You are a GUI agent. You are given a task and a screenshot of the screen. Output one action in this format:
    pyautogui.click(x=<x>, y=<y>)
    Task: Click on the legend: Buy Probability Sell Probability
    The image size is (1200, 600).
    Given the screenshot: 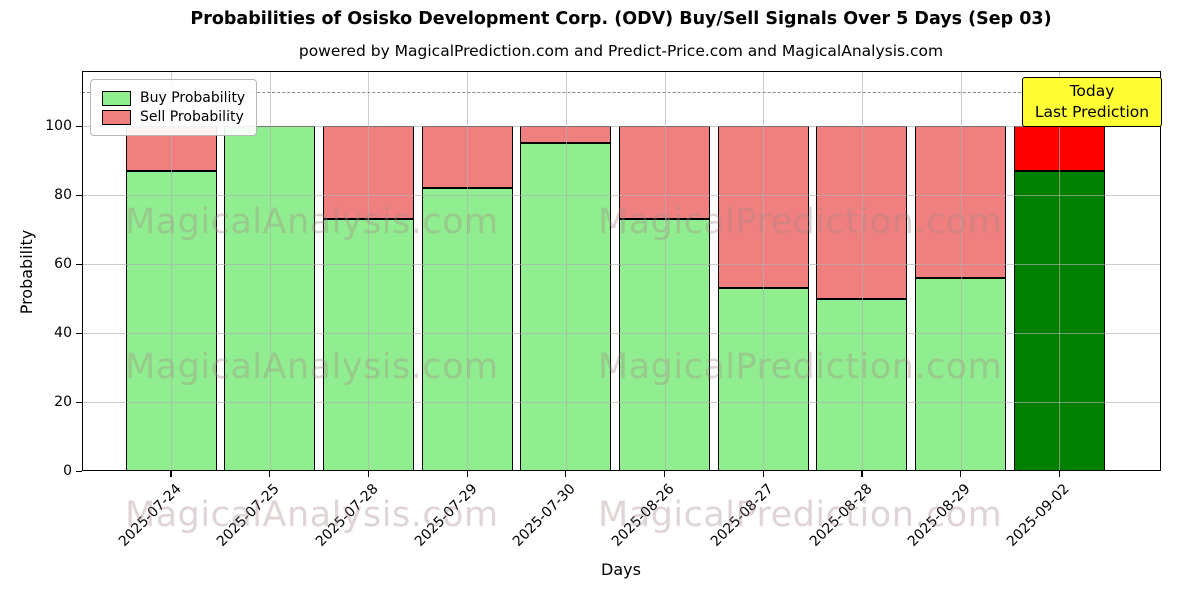 What is the action you would take?
    pyautogui.click(x=174, y=107)
    